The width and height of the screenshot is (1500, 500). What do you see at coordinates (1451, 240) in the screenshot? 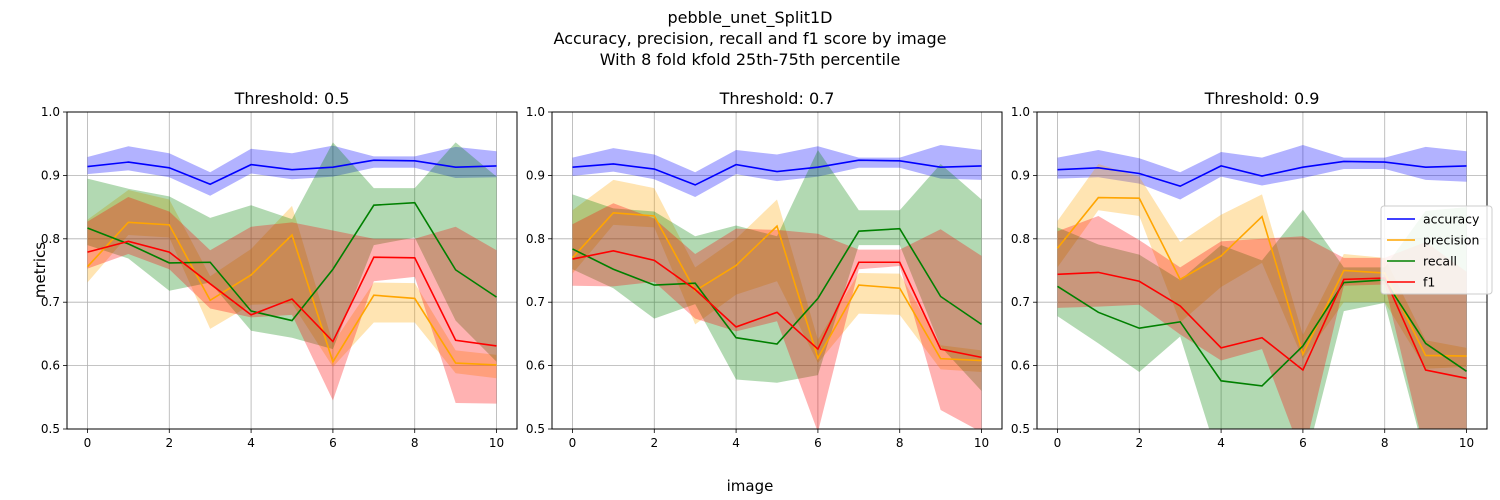
I see `legend-label-precision: precision` at bounding box center [1451, 240].